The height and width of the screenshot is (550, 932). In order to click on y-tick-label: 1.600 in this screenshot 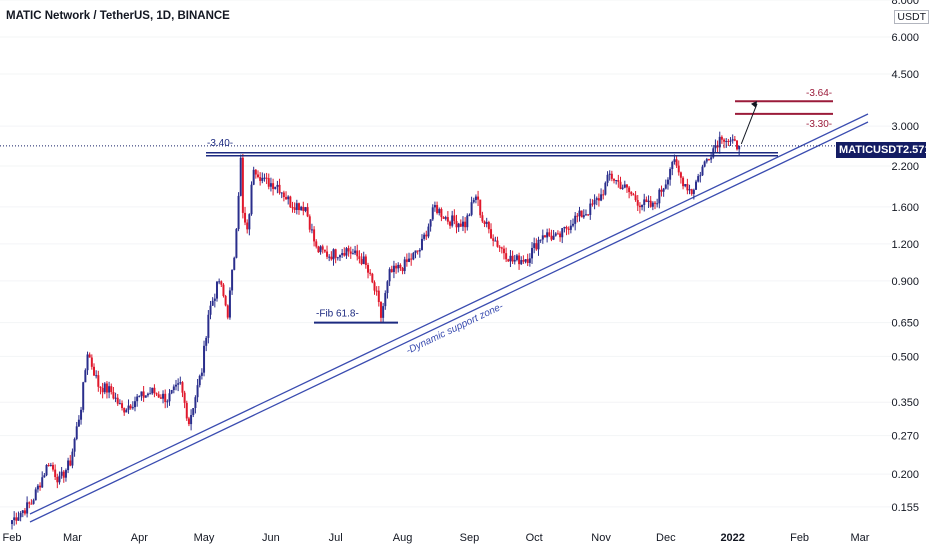, I will do `click(905, 208)`.